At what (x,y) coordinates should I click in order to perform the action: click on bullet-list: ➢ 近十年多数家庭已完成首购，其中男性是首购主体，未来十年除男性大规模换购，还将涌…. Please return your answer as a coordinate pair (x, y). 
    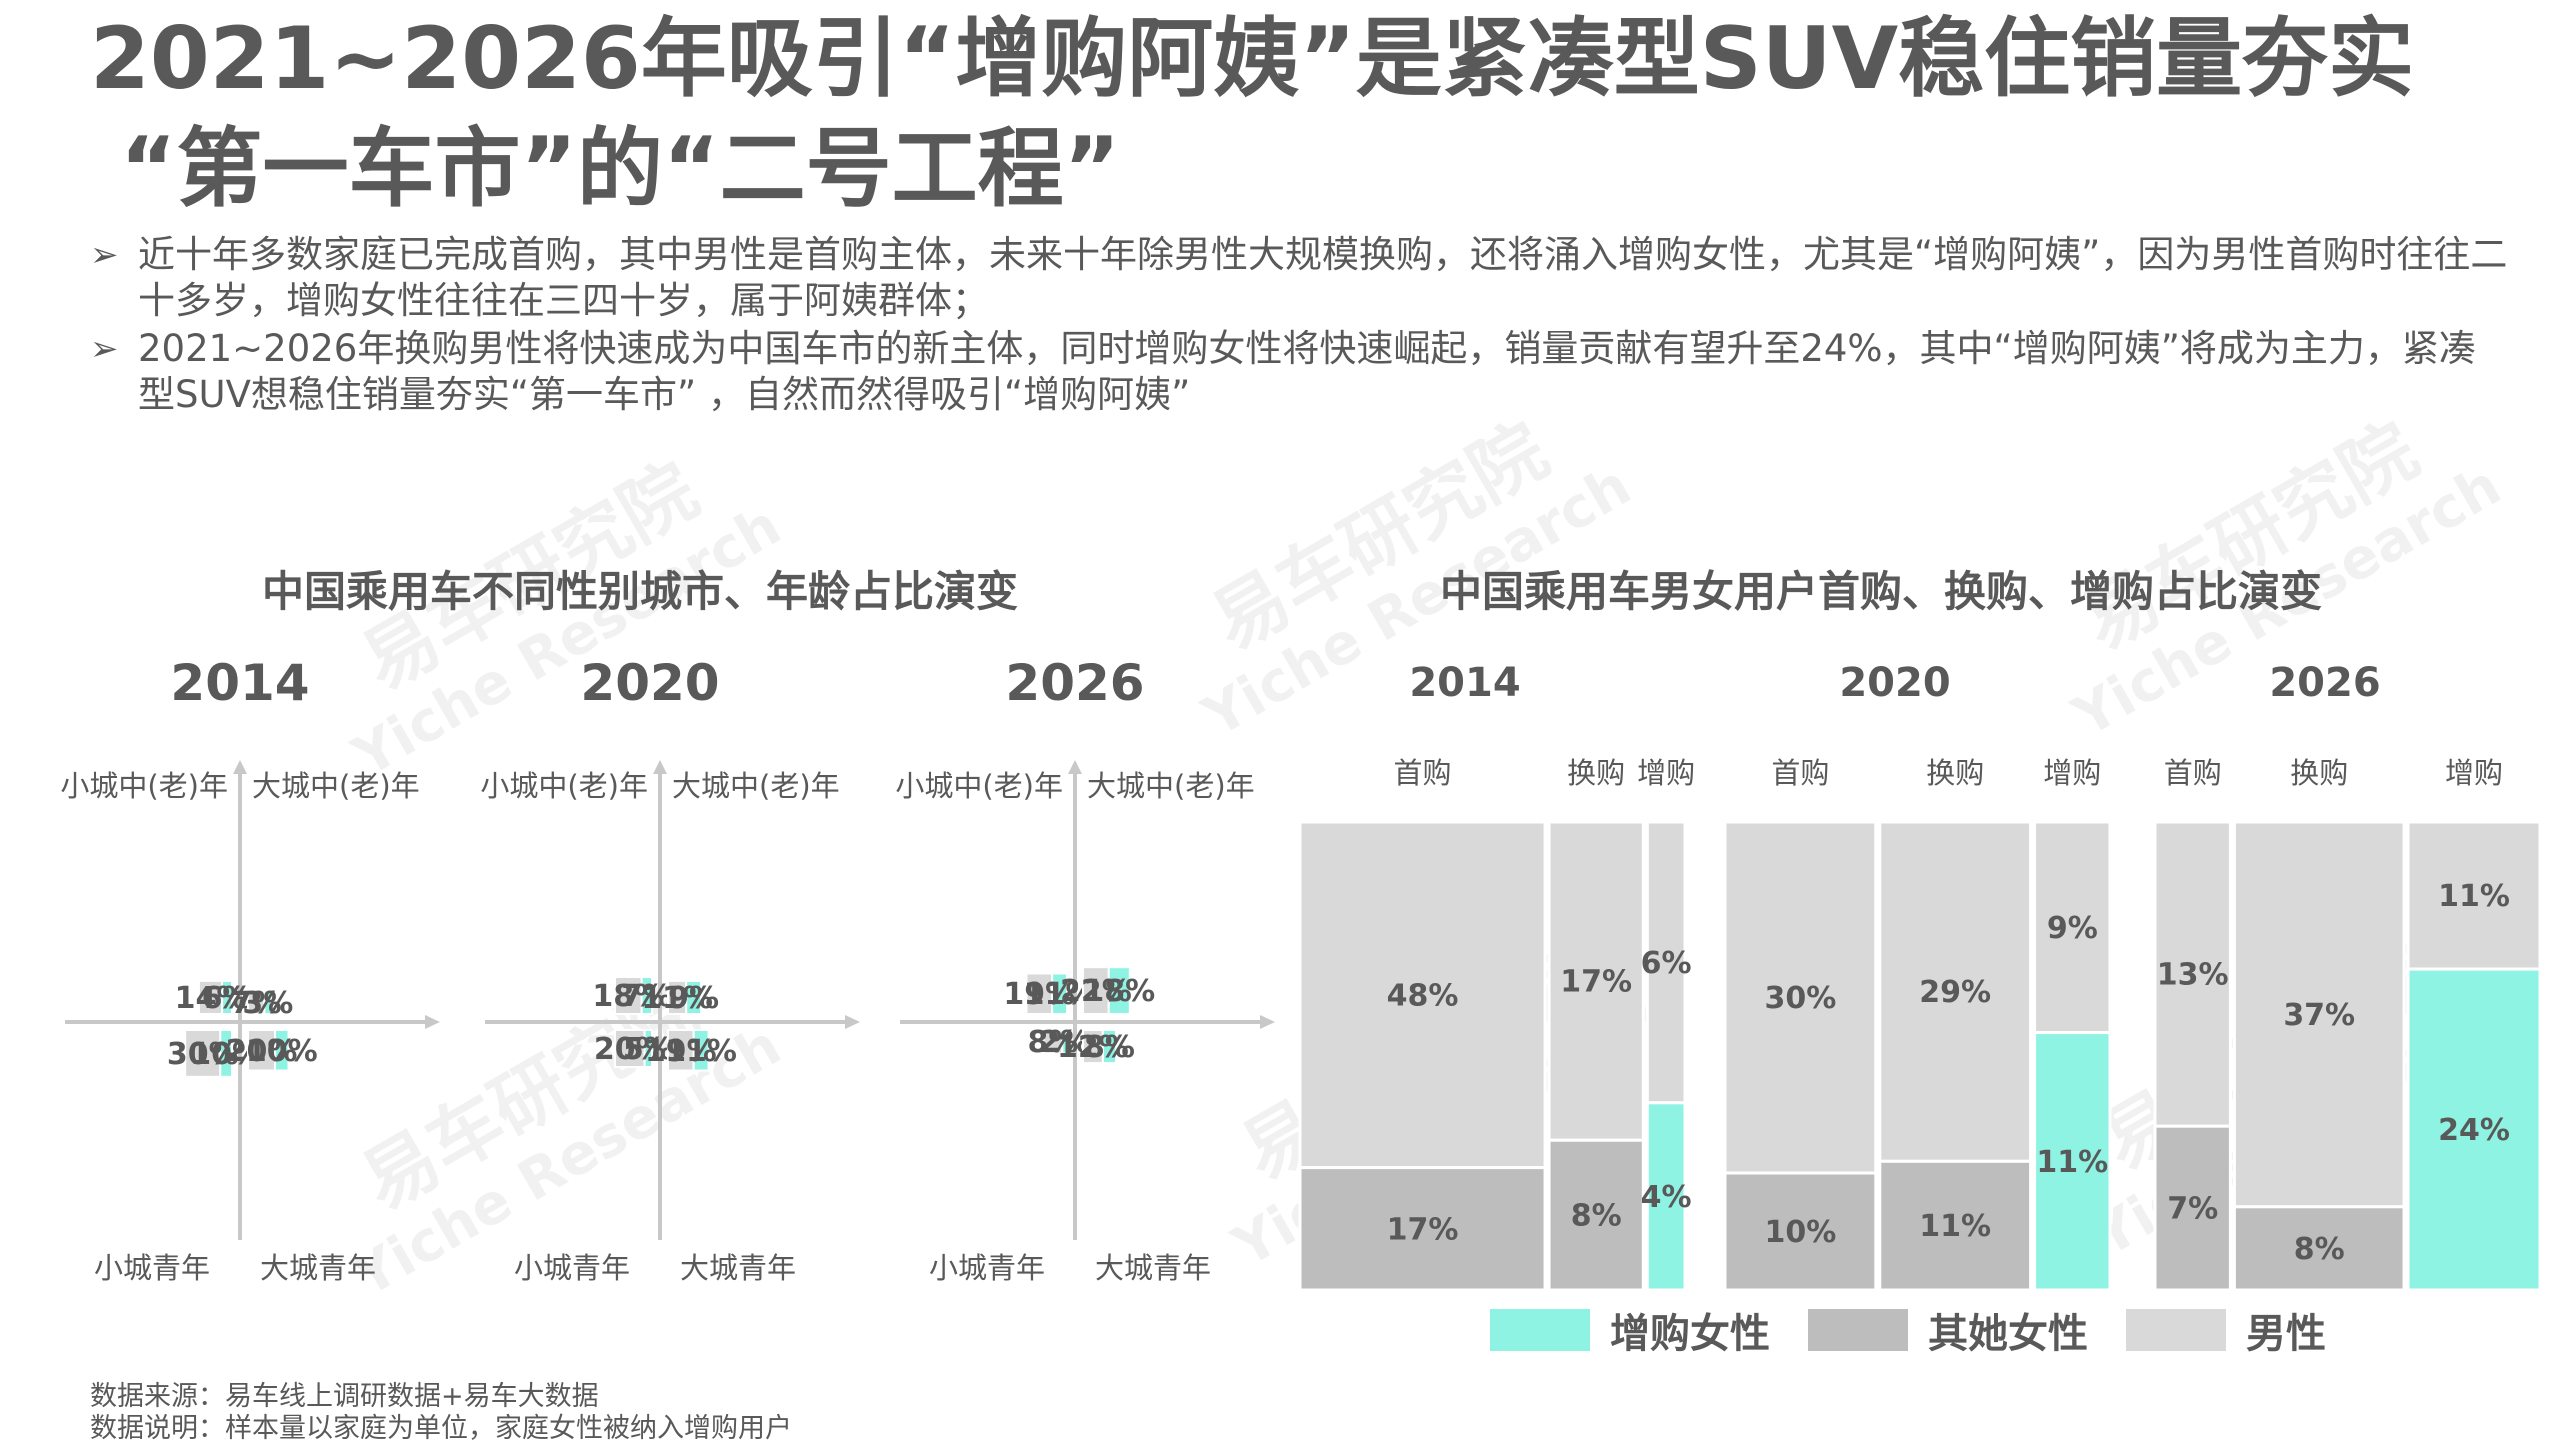
    Looking at the image, I should click on (1300, 326).